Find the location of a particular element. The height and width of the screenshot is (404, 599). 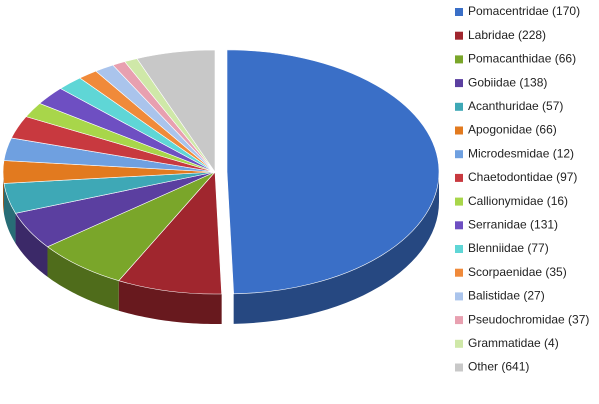

legend-label: Pseudochromidae (37) is located at coordinates (528, 319).